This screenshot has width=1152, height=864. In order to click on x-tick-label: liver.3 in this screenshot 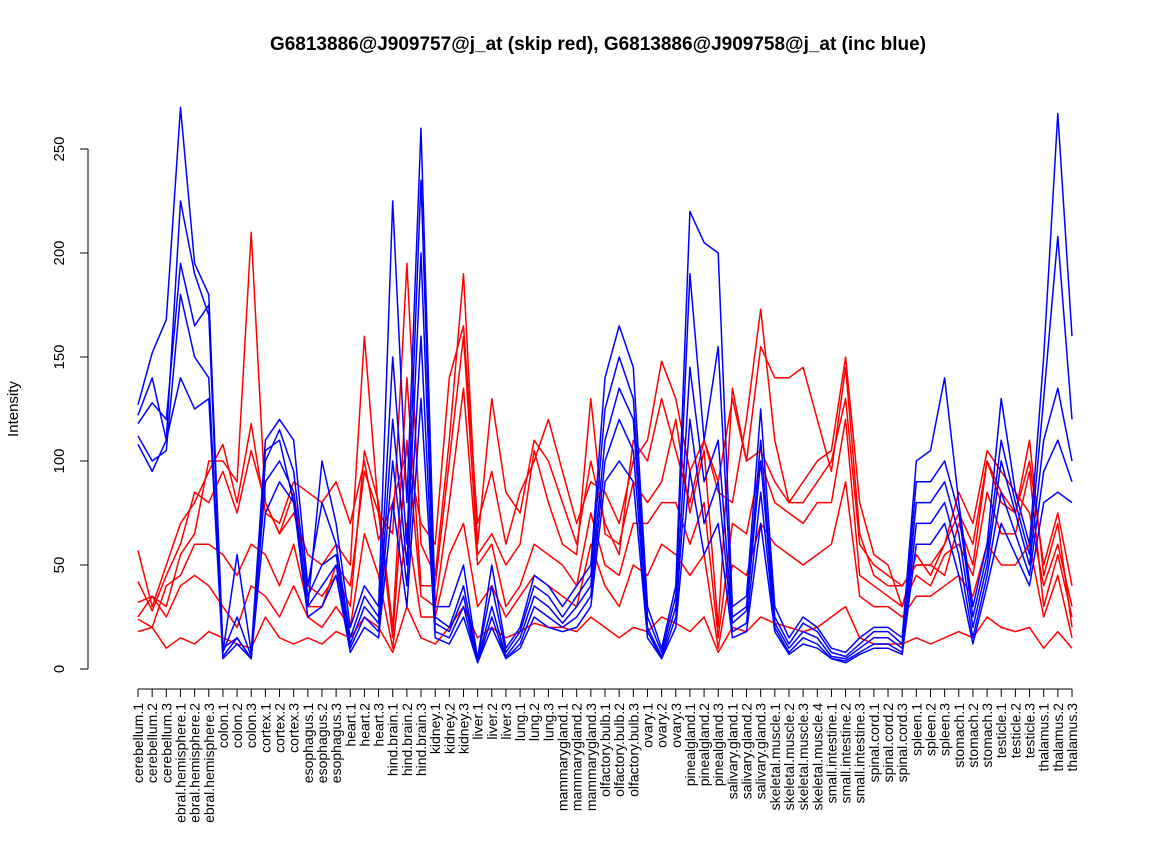, I will do `click(506, 721)`.